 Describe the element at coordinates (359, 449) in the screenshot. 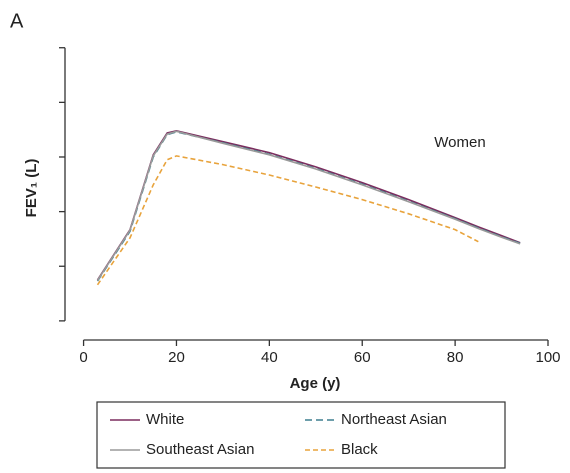

I see `legend-label: Black` at that location.